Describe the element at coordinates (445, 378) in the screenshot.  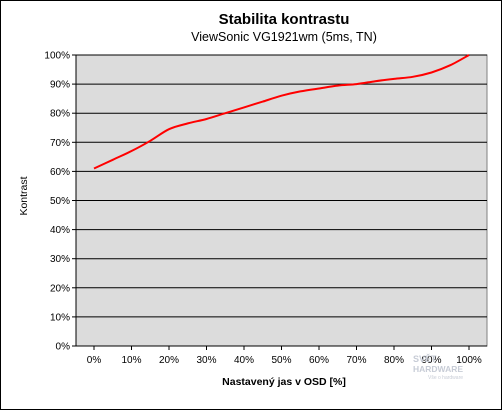
I see `watermark-line3: Vše o hardware` at that location.